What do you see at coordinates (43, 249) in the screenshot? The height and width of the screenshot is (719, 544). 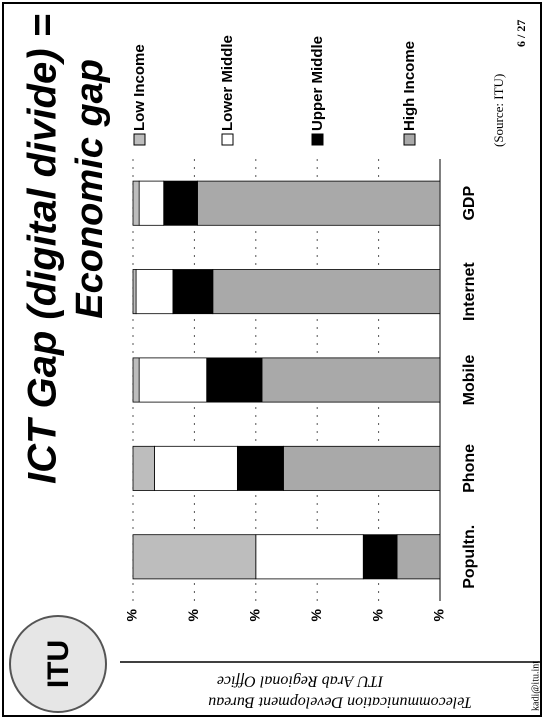 I see `chart-title: ICT Gap (digital divide) =` at bounding box center [43, 249].